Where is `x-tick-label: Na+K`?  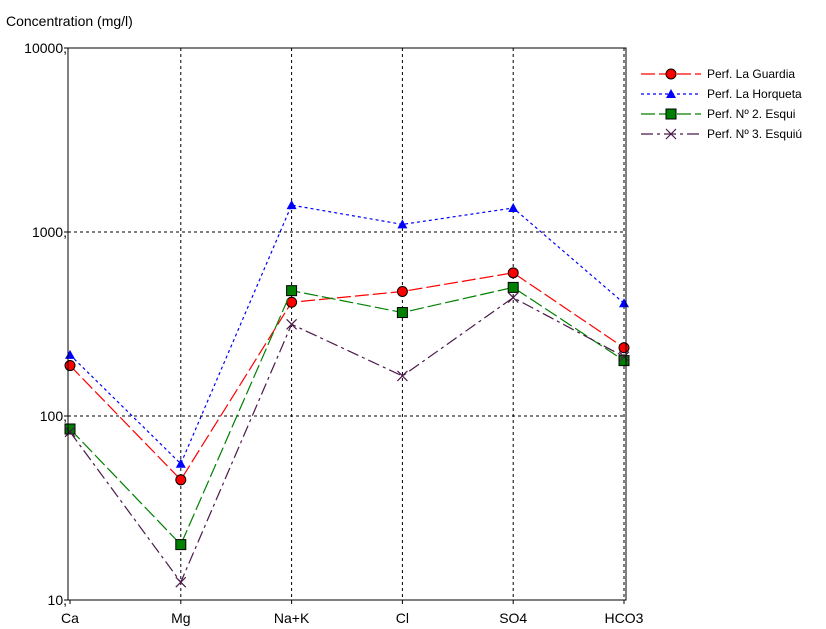 x-tick-label: Na+K is located at coordinates (292, 618).